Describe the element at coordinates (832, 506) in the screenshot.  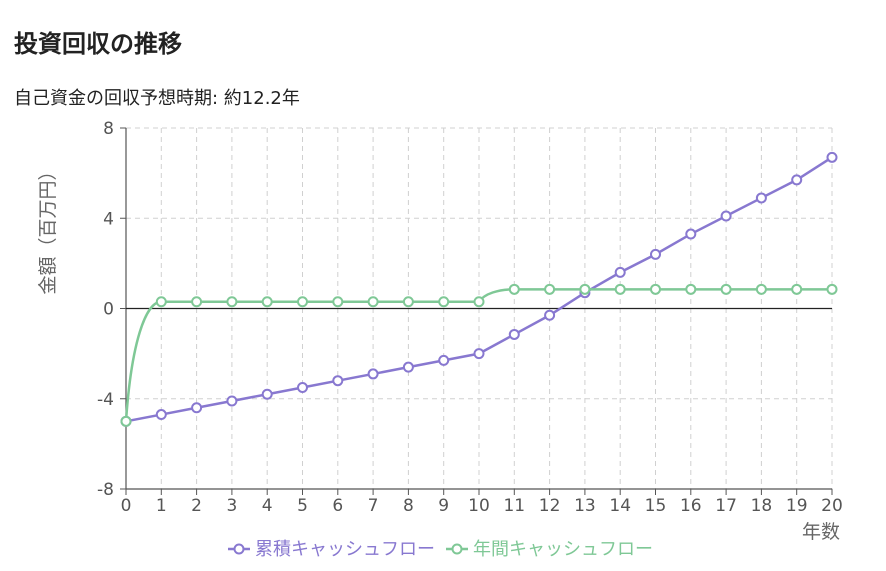
I see `x-tick-label: 20` at that location.